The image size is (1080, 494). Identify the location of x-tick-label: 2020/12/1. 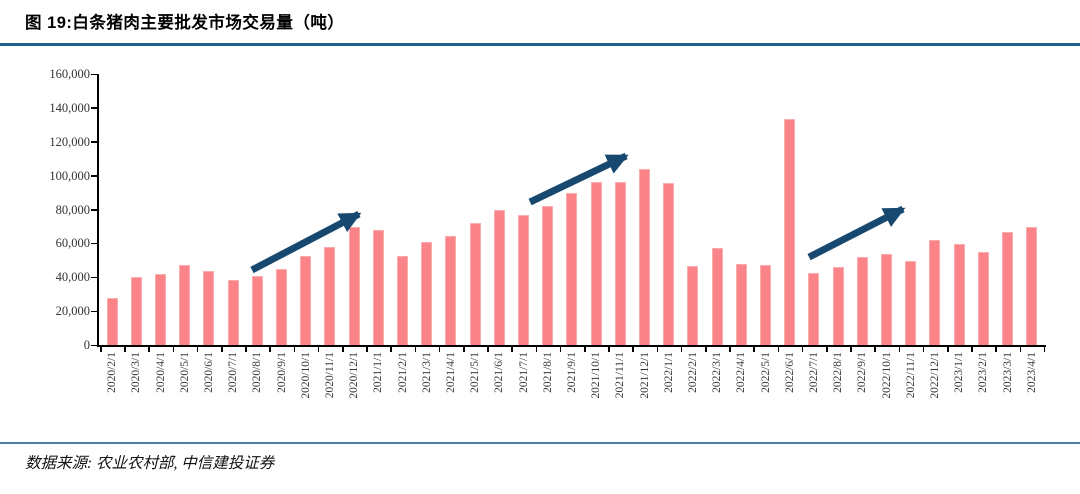
(354, 375).